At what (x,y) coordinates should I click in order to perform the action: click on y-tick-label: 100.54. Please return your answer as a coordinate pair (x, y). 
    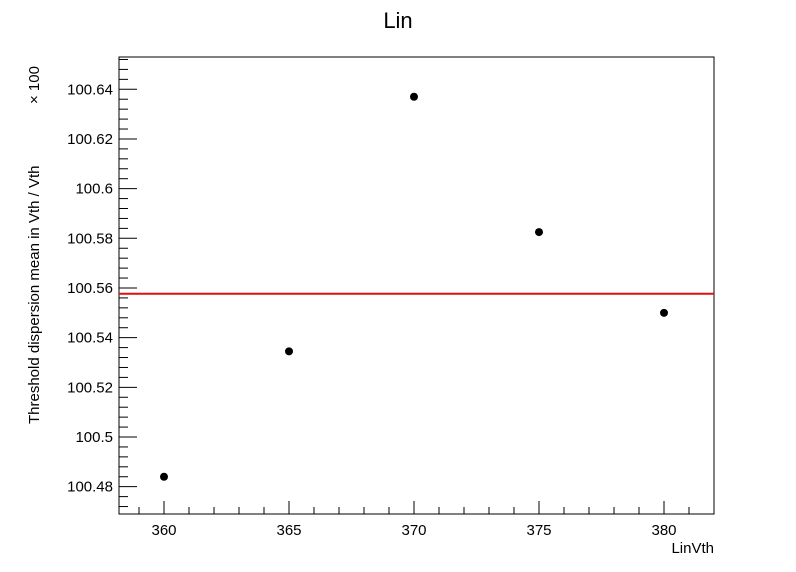
    Looking at the image, I should click on (90, 338).